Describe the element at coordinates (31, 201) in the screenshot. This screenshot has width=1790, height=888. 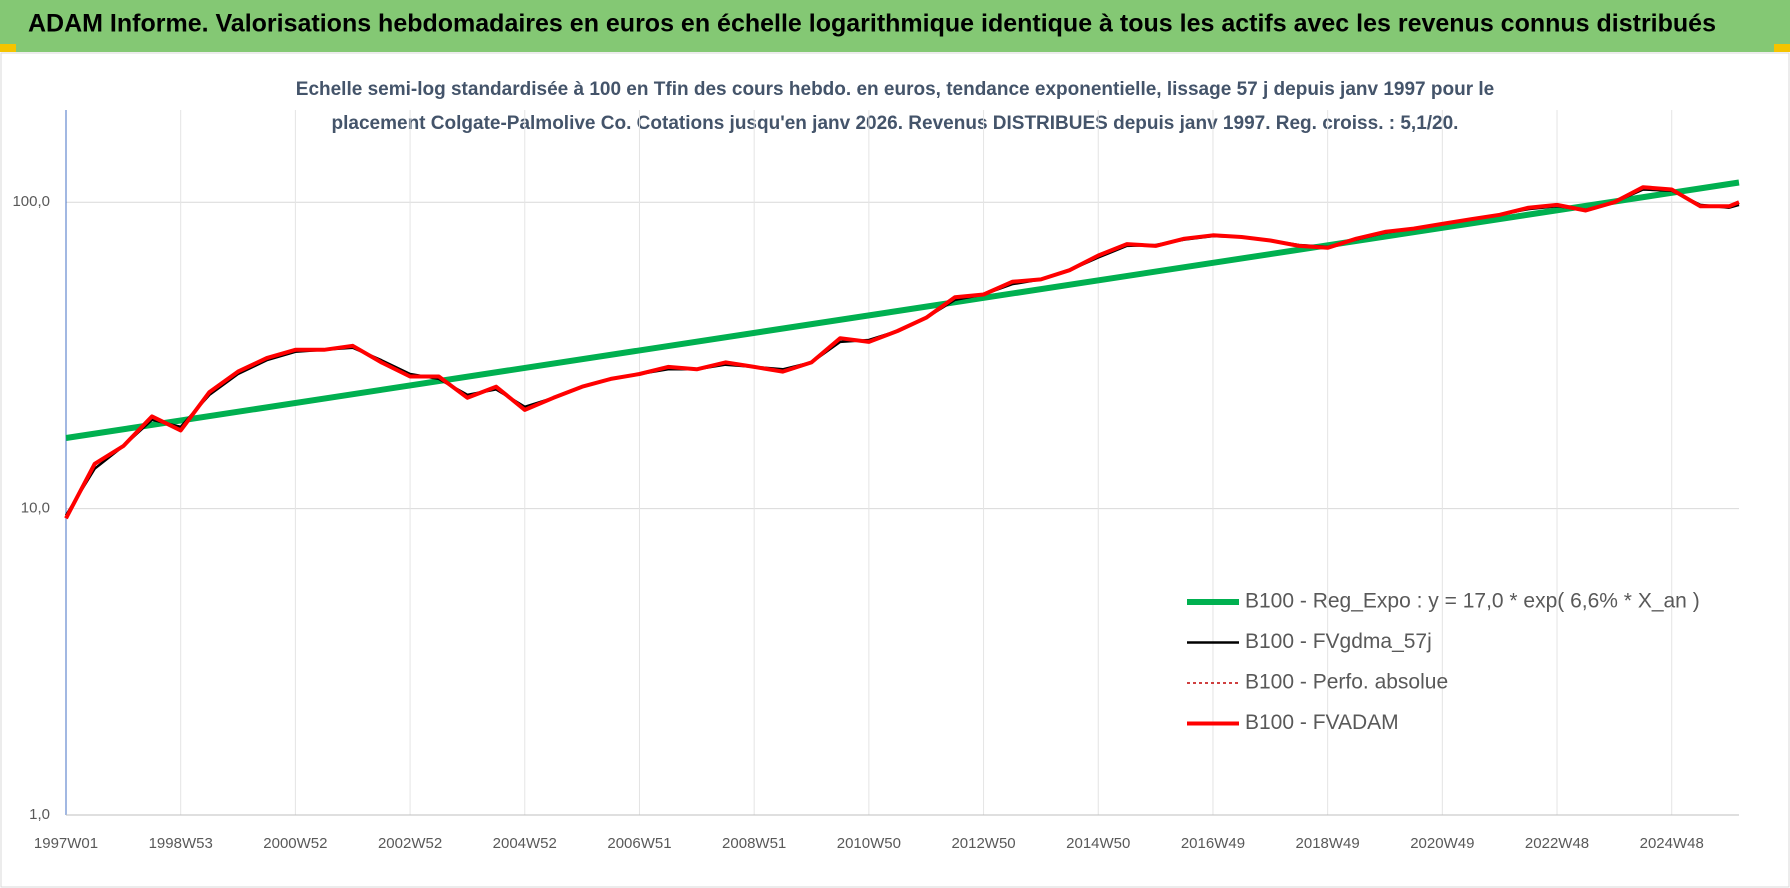
I see `y-tick-label: 100,0` at that location.